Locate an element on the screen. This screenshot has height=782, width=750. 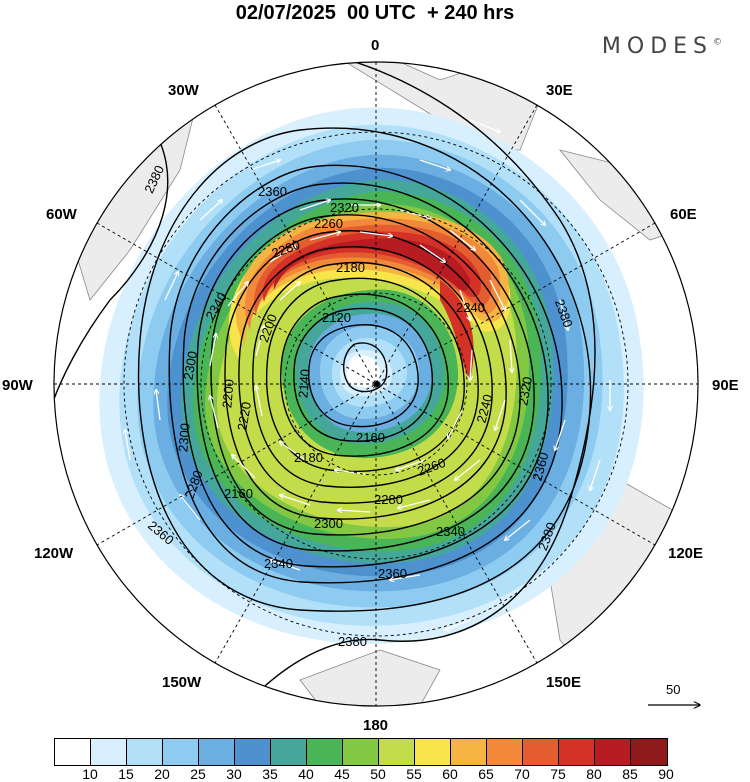
map-title: 02/07/2025 00 UTC + 240 hrs is located at coordinates (375, 13).